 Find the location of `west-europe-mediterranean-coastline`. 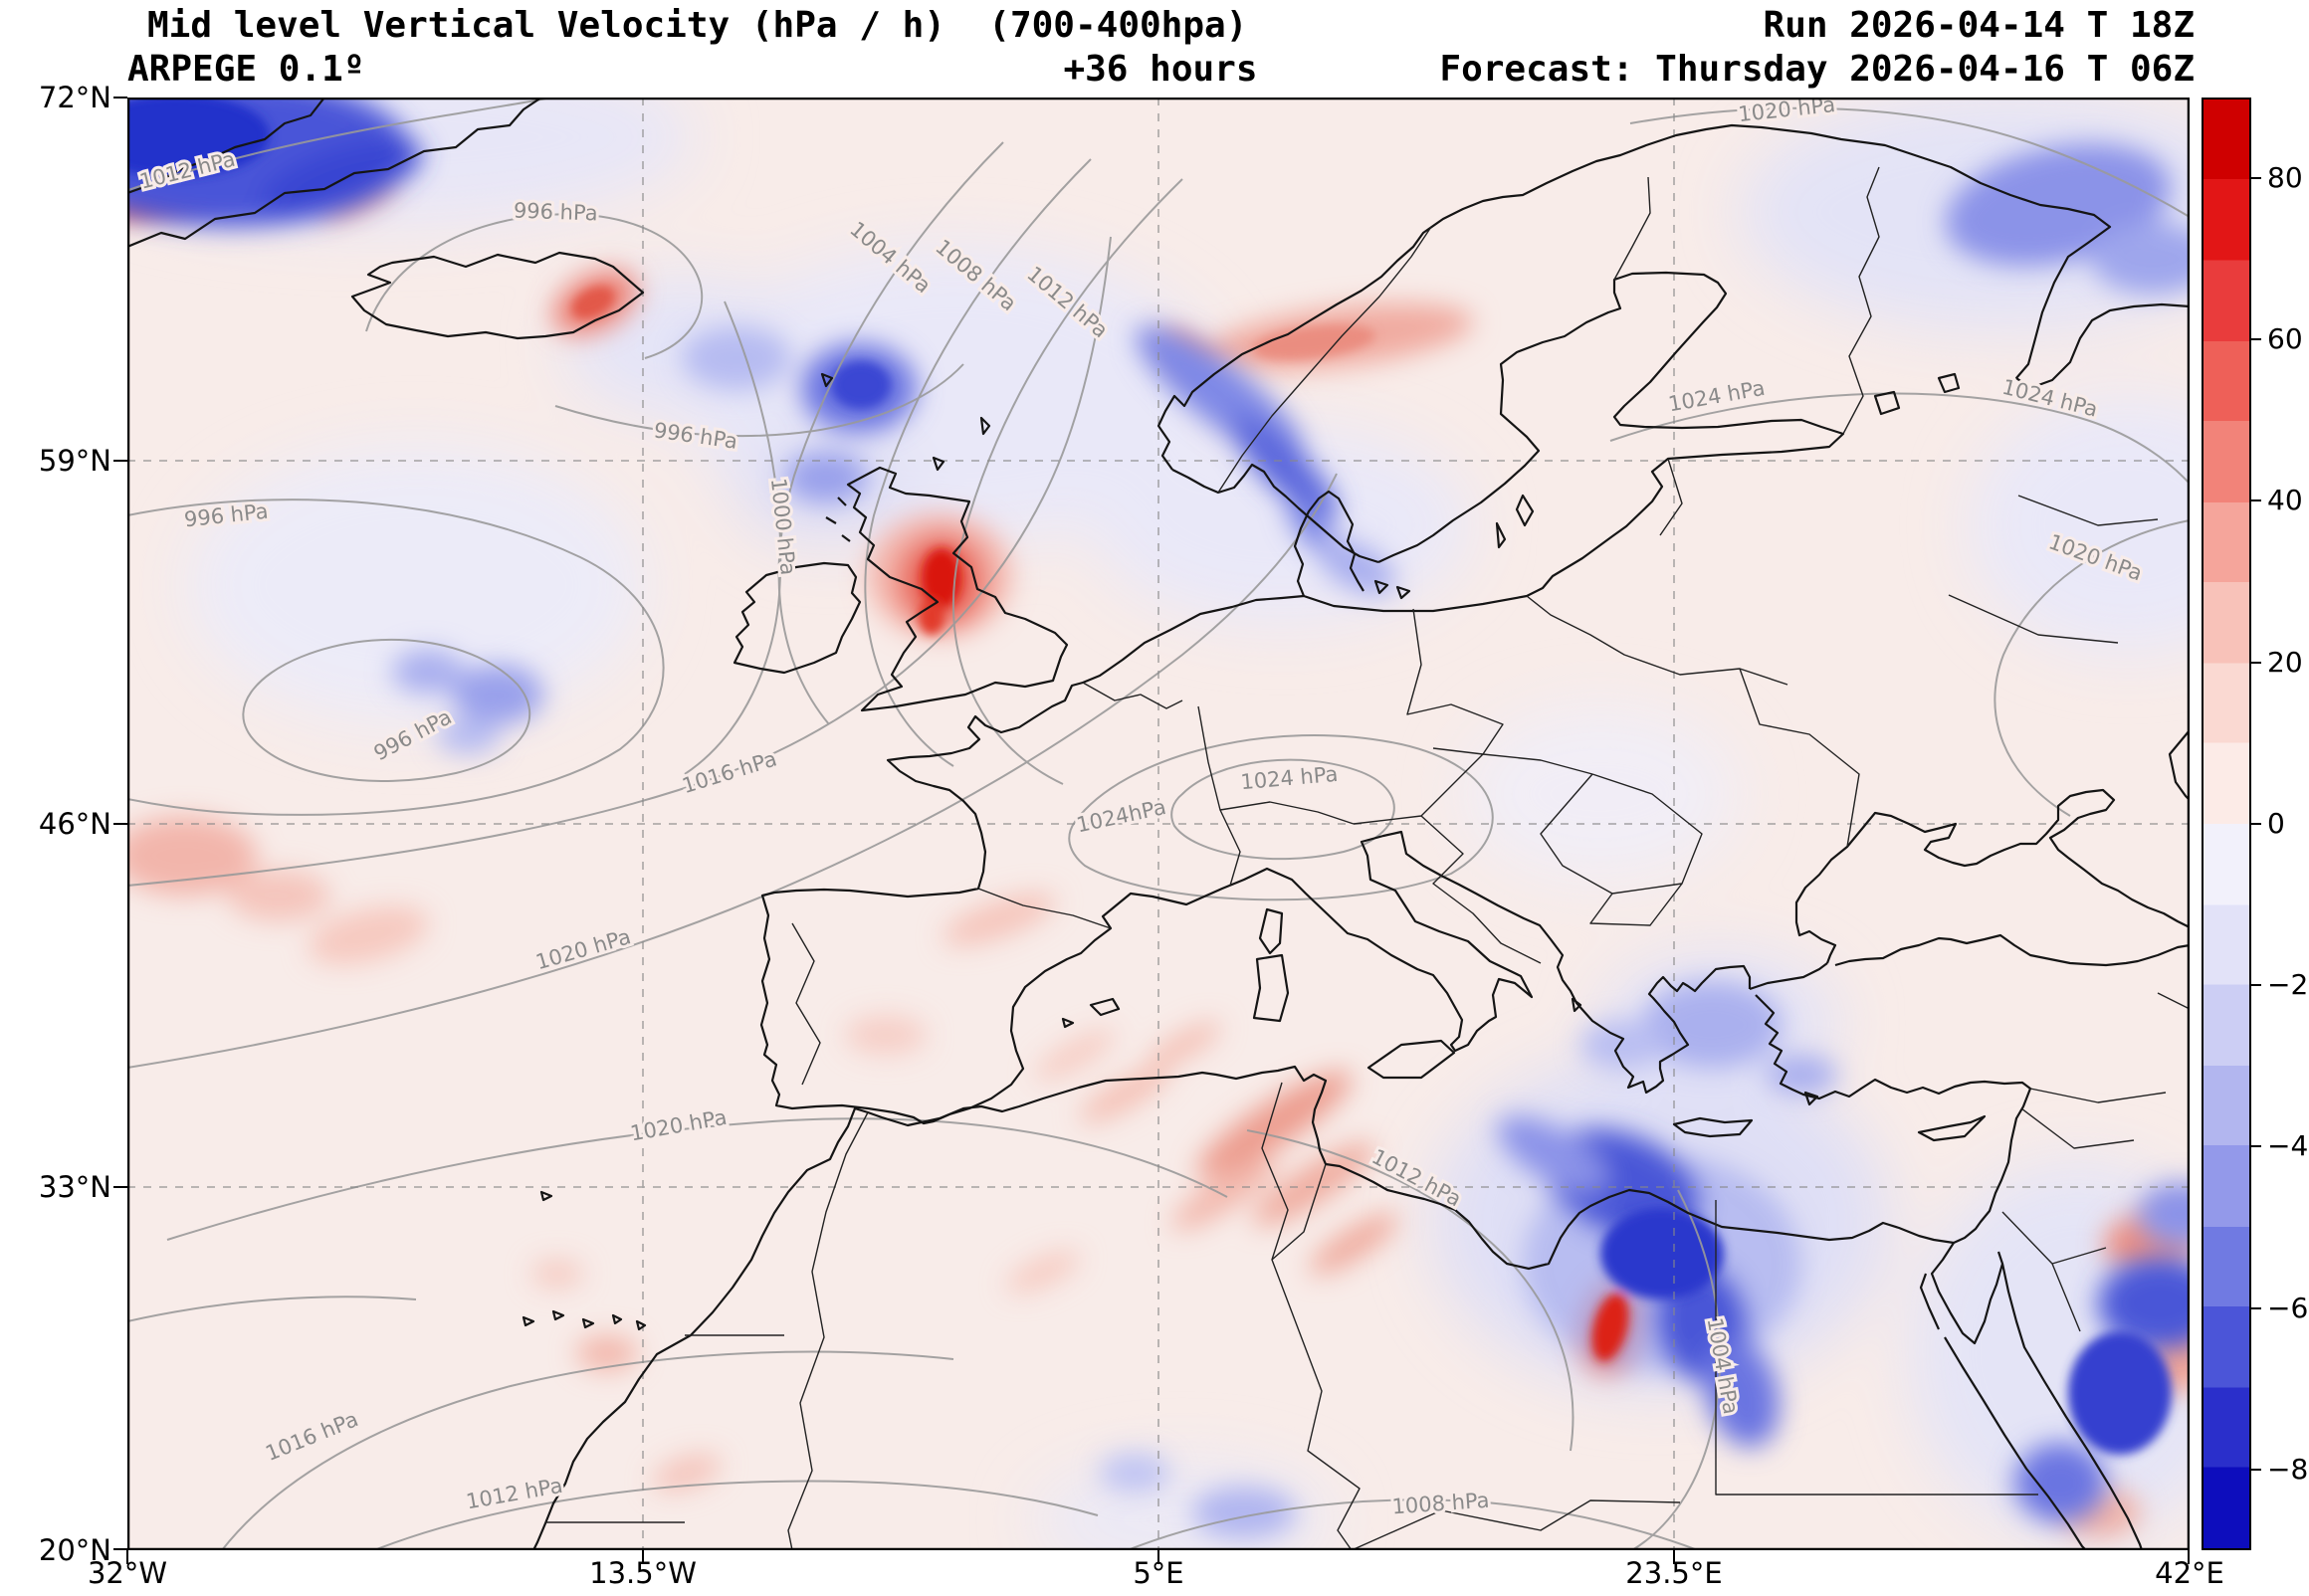

west-europe-mediterranean-coastline is located at coordinates (1256, 859).